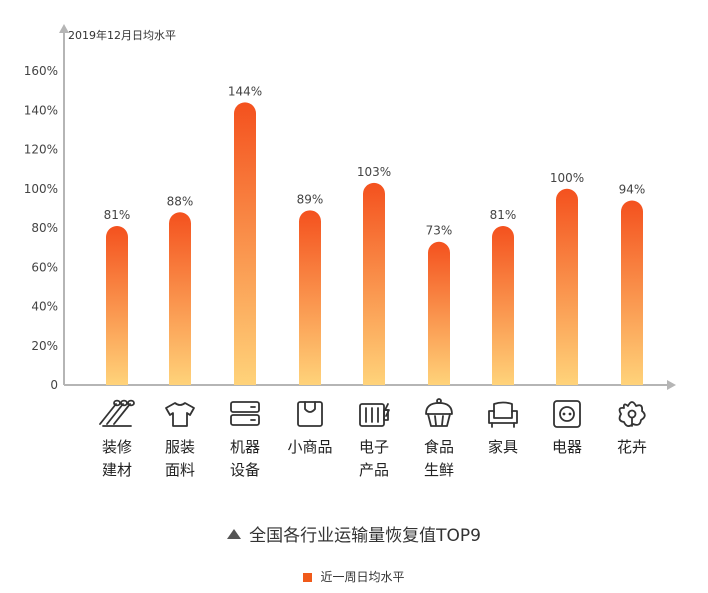 The height and width of the screenshot is (593, 708). Describe the element at coordinates (439, 470) in the screenshot. I see `category-label-line: 生鲜` at that location.